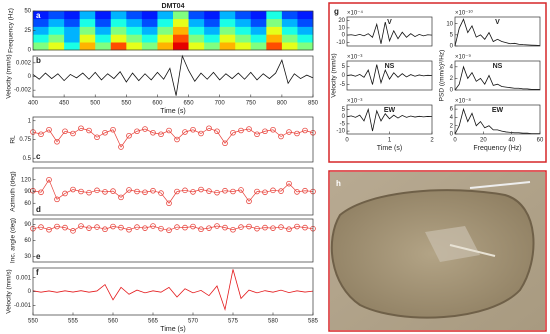 Image resolution: width=550 pixels, height=334 pixels. Describe the element at coordinates (73, 322) in the screenshot. I see `x-tick-label: 555` at that location.